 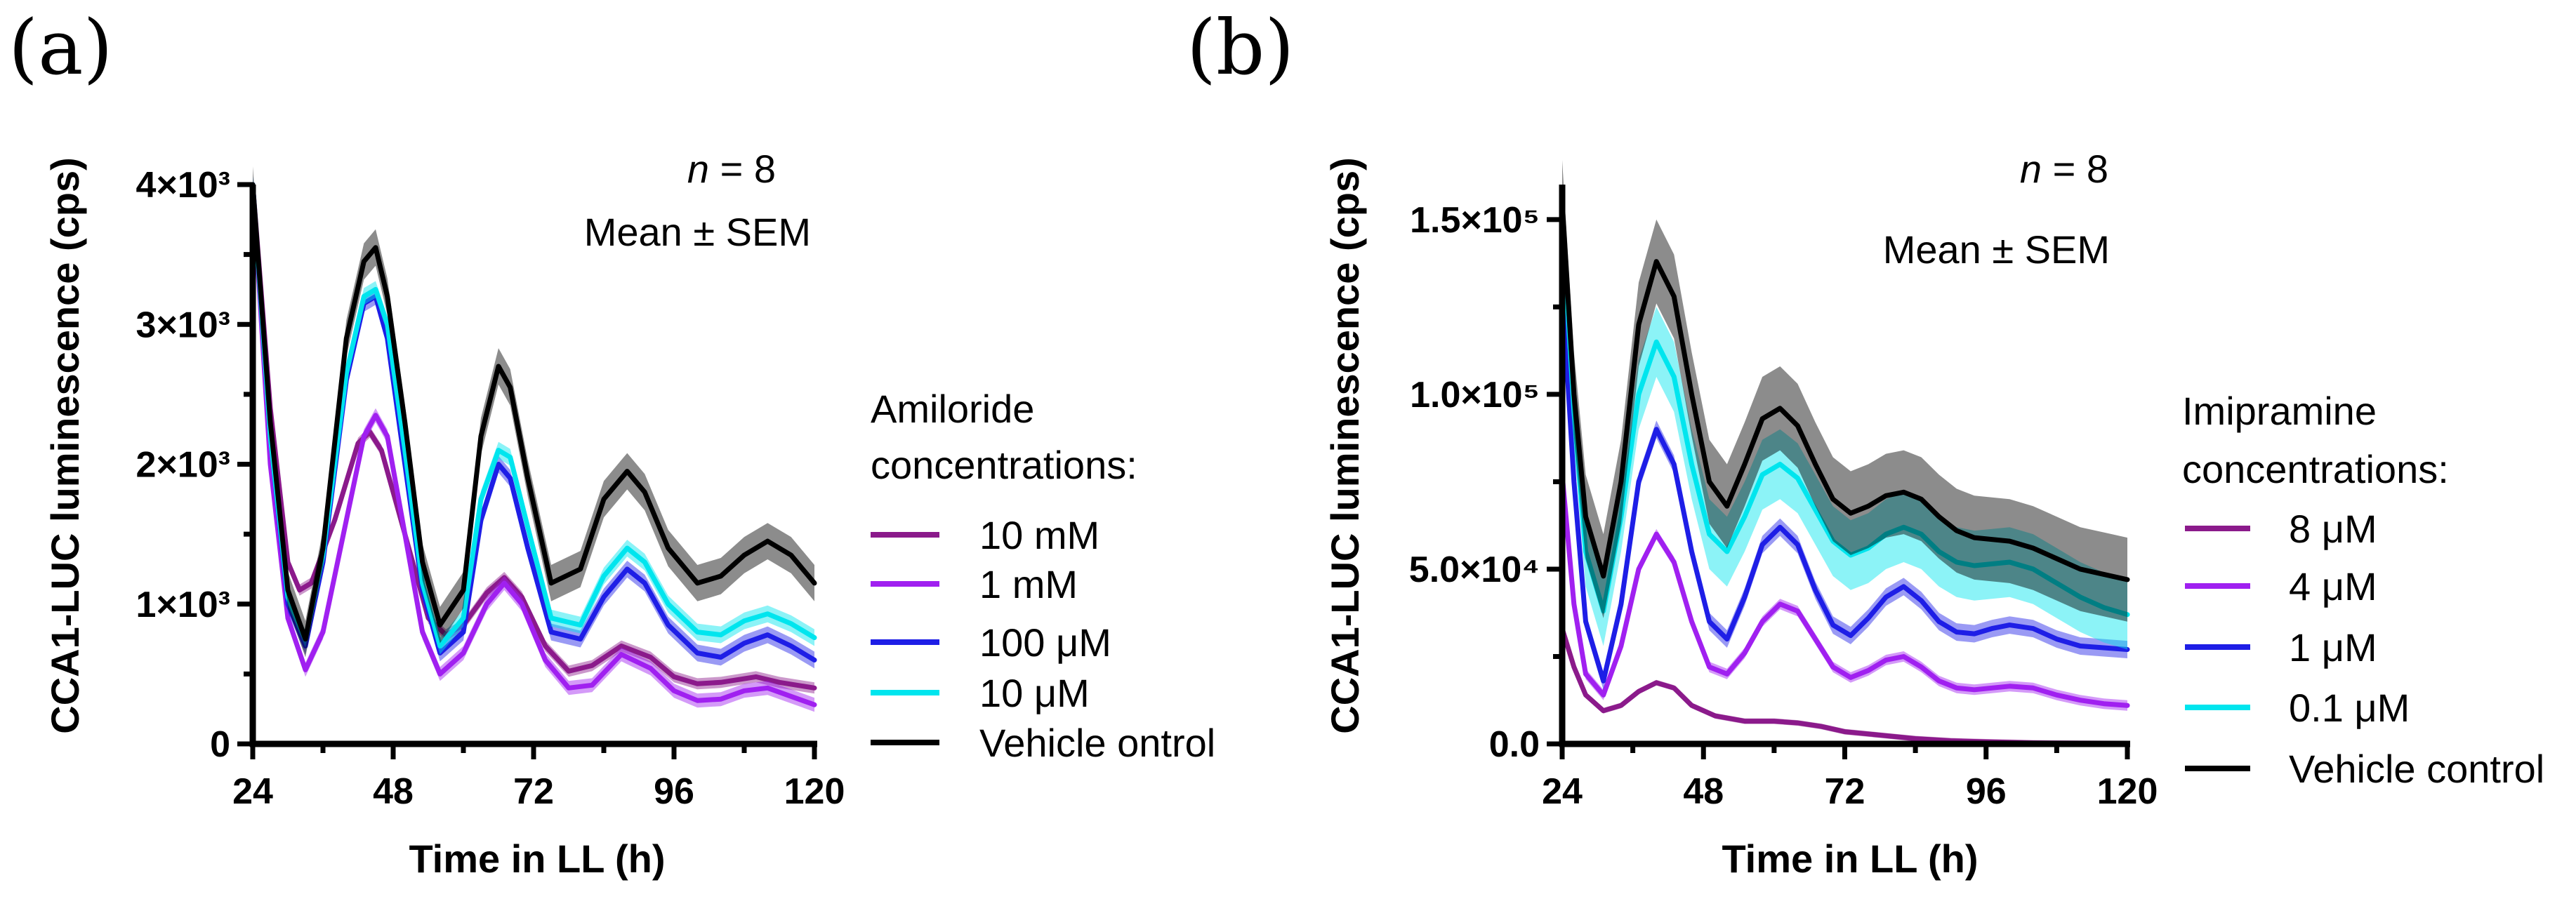 I want to click on legend-label-a-0: 10 mM, so click(x=1039, y=535).